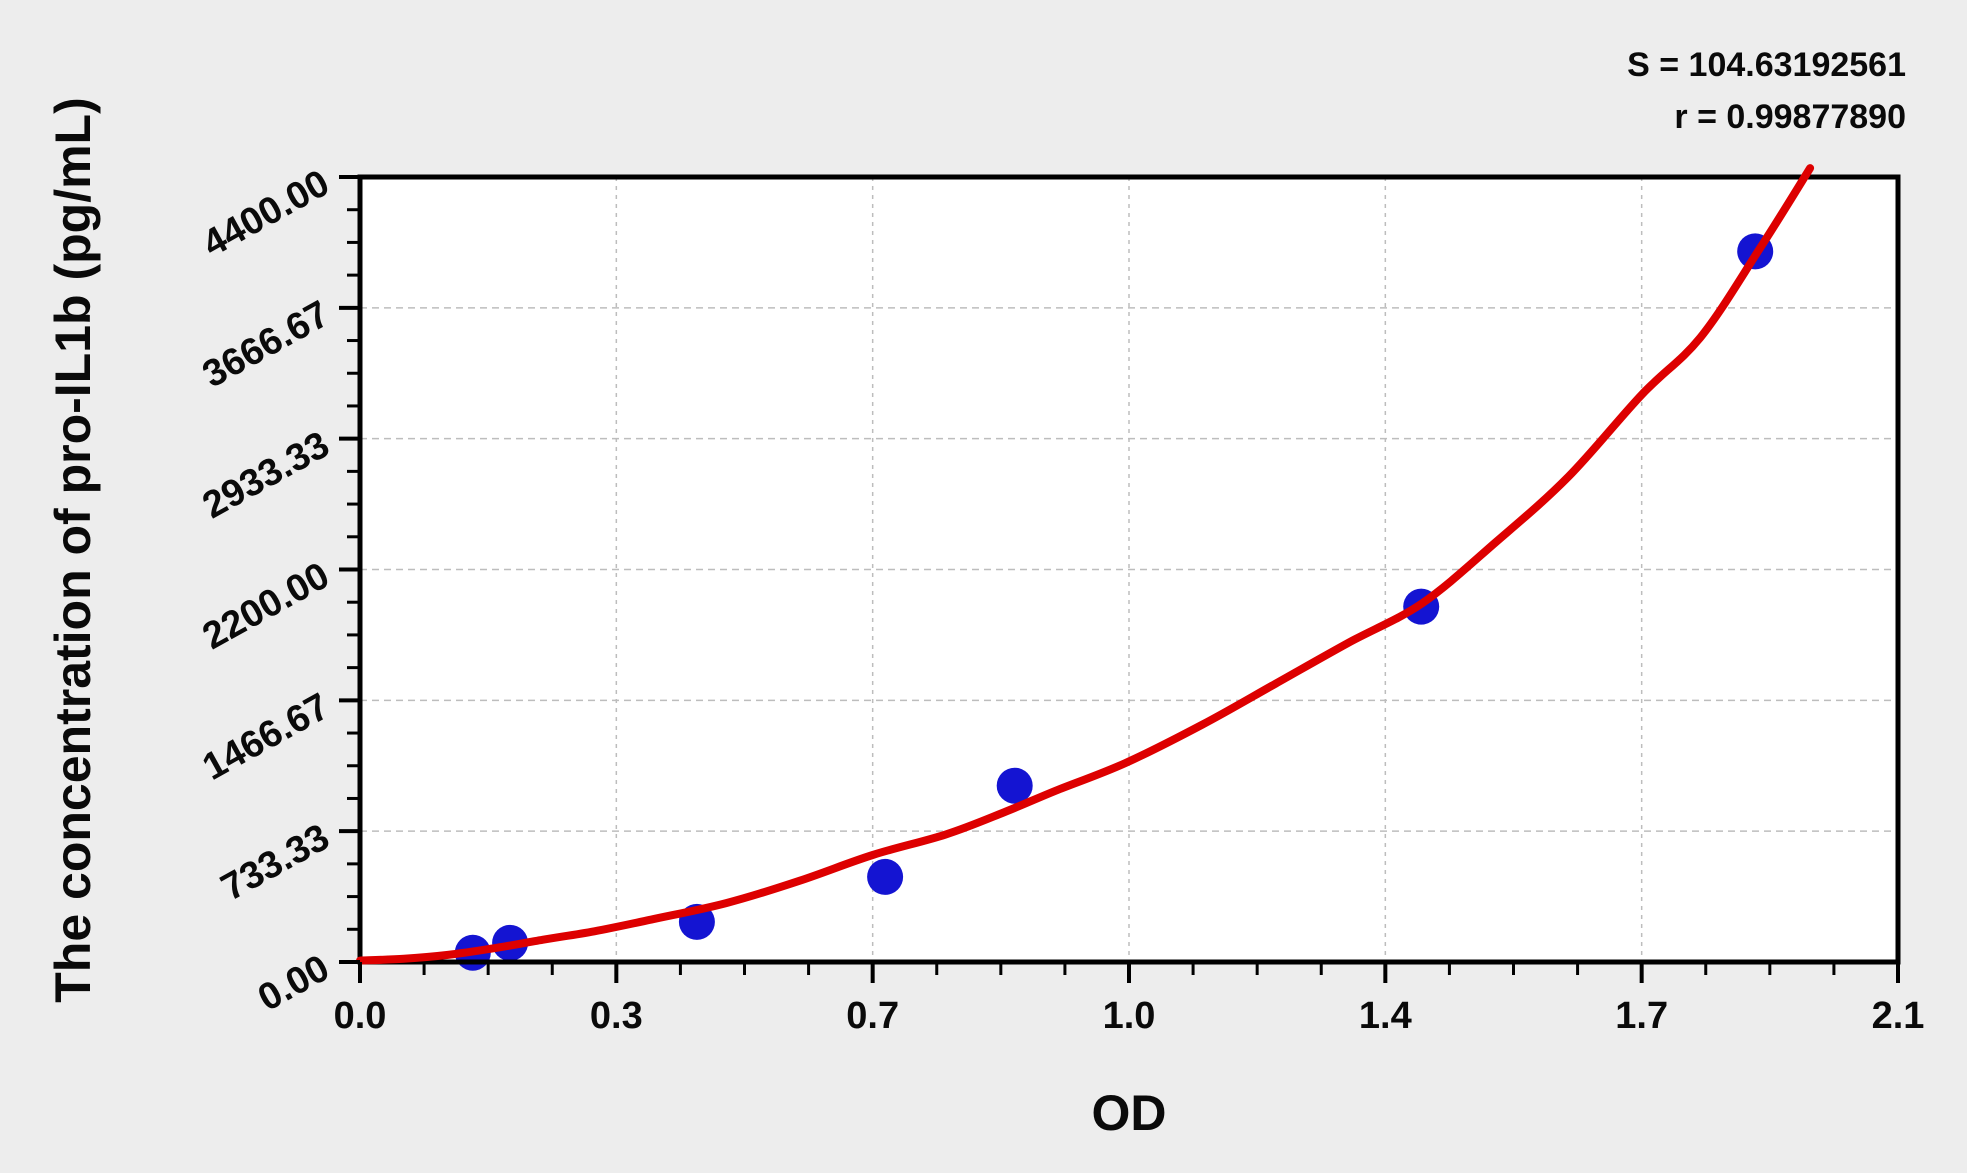 The image size is (1967, 1173). I want to click on y-tick-label: 2933.33, so click(266, 475).